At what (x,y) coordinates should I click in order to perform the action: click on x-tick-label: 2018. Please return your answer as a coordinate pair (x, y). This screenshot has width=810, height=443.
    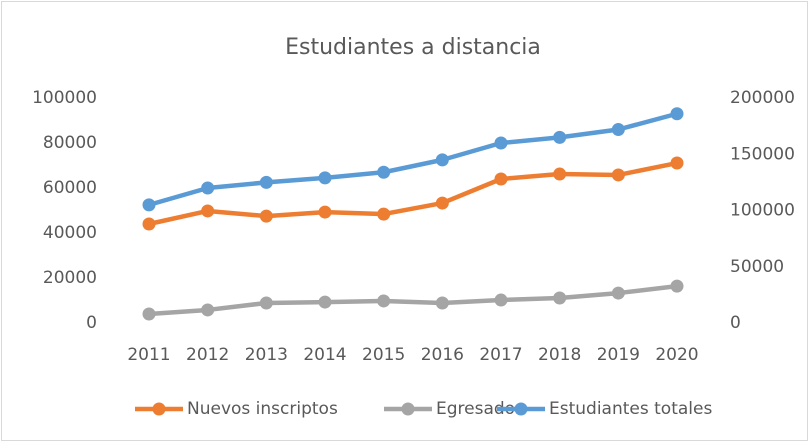
    Looking at the image, I should click on (559, 355).